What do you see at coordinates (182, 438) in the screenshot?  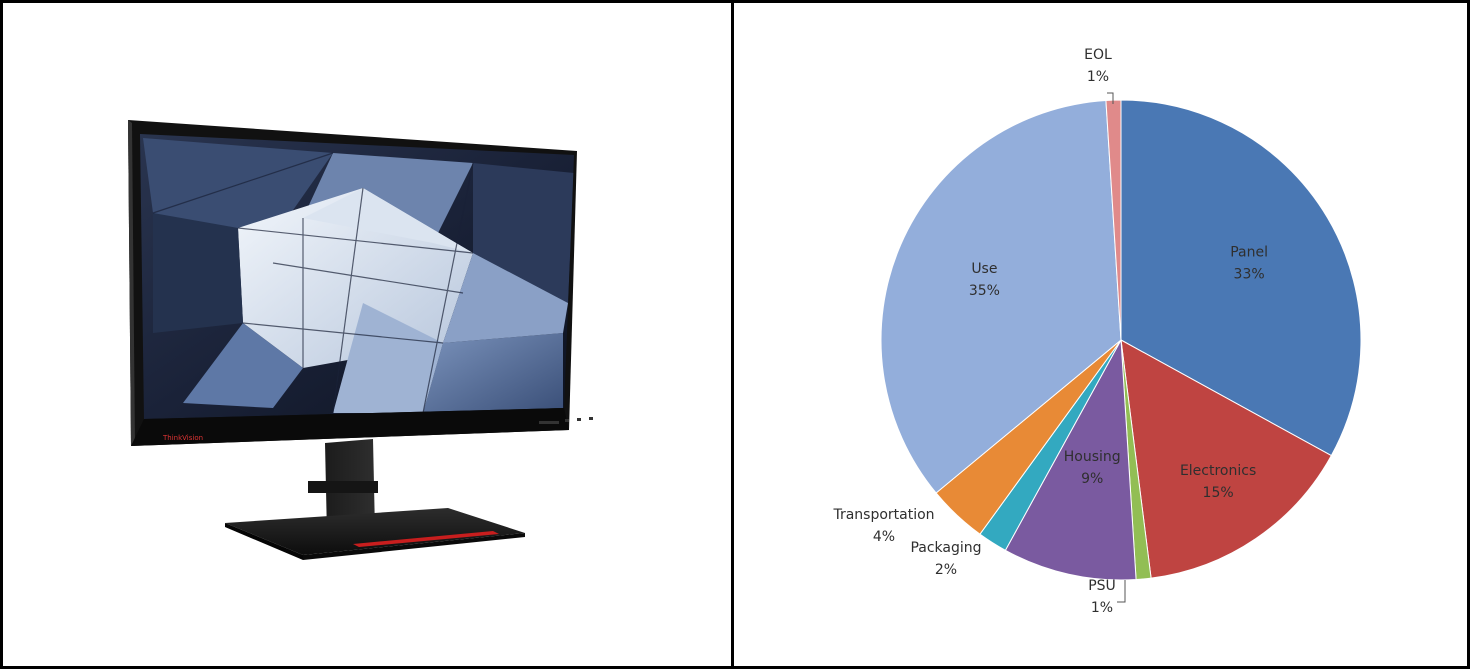 I see `monitor-logo: ThinkVision` at bounding box center [182, 438].